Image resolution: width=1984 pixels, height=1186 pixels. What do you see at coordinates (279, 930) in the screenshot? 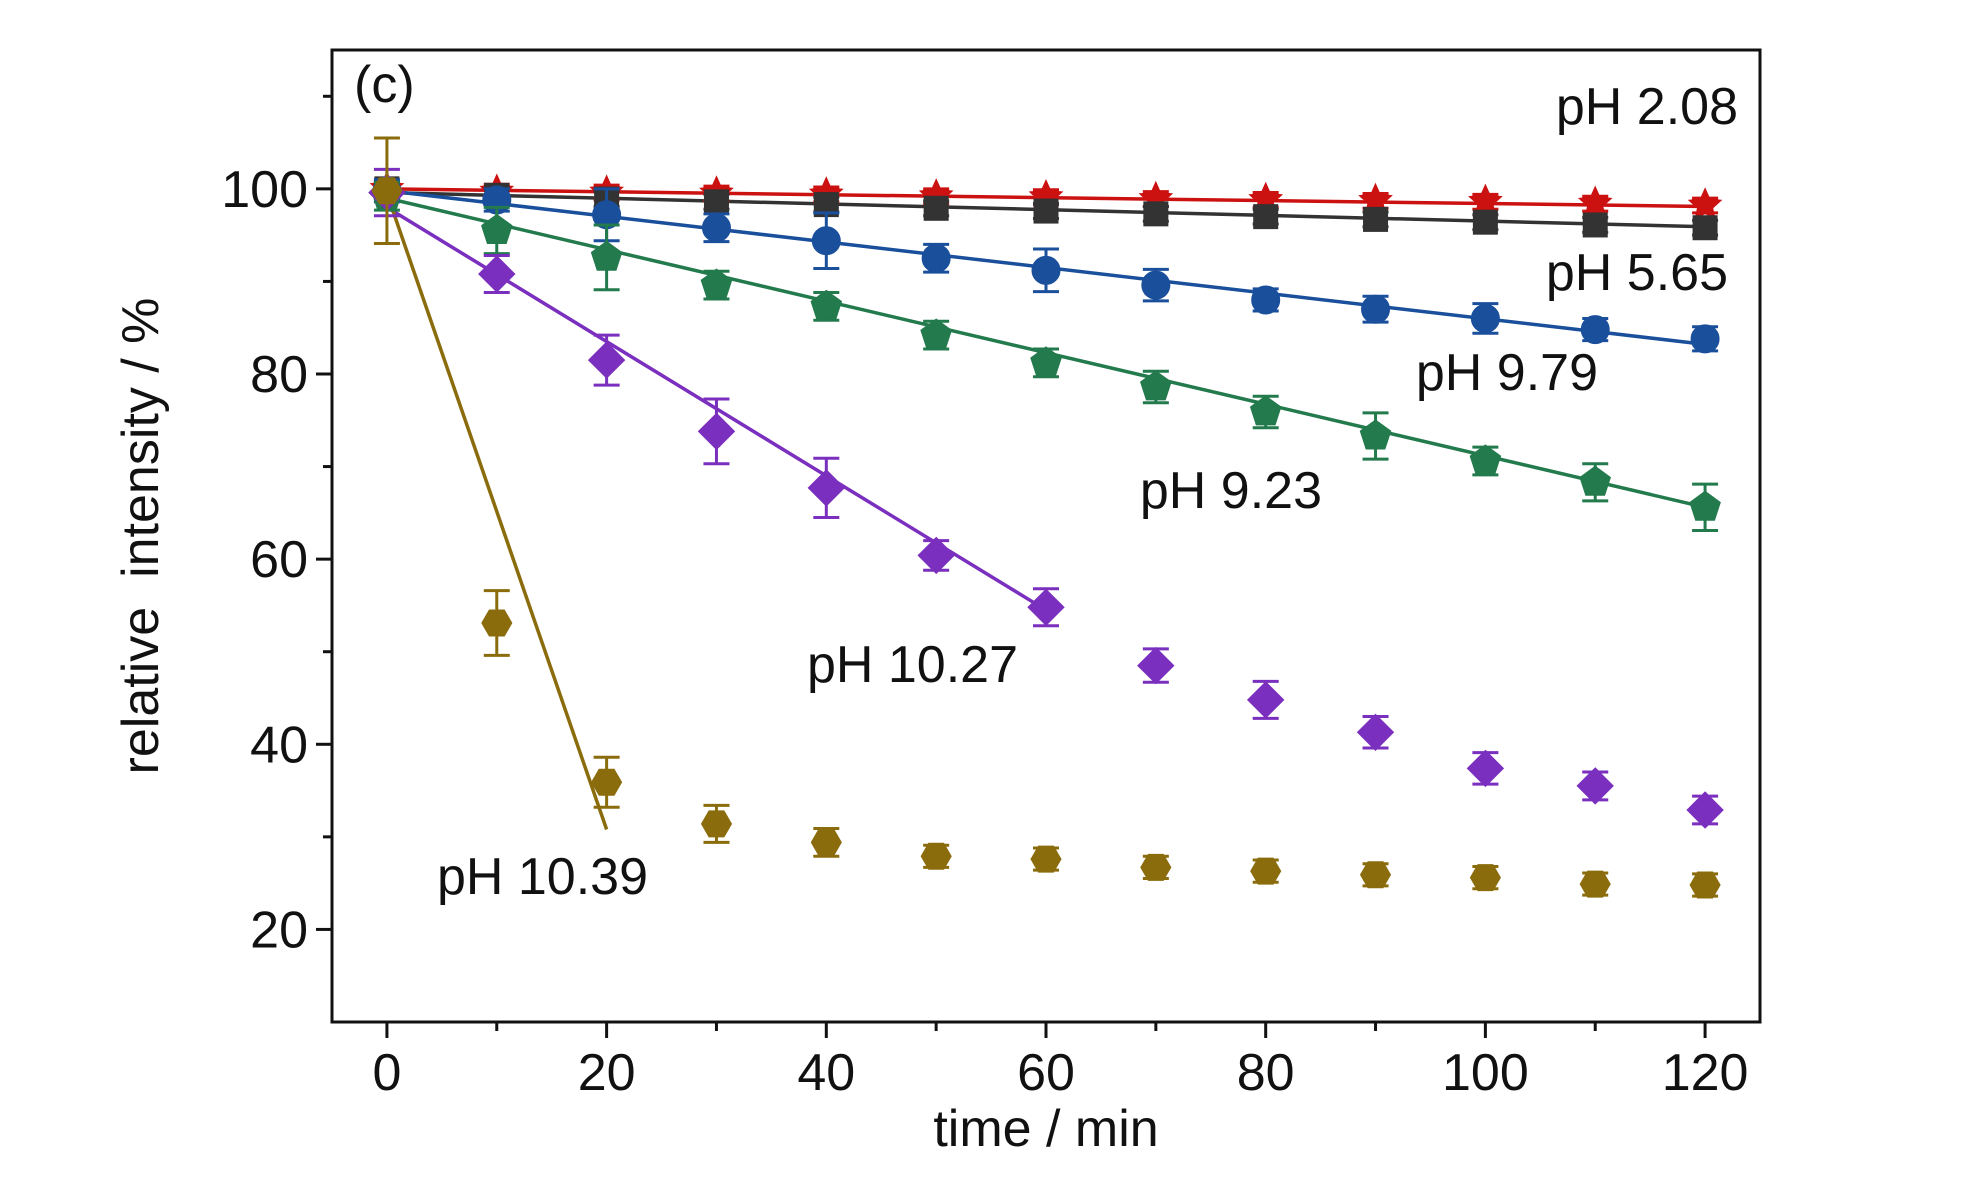
I see `y-tick-label: 20` at bounding box center [279, 930].